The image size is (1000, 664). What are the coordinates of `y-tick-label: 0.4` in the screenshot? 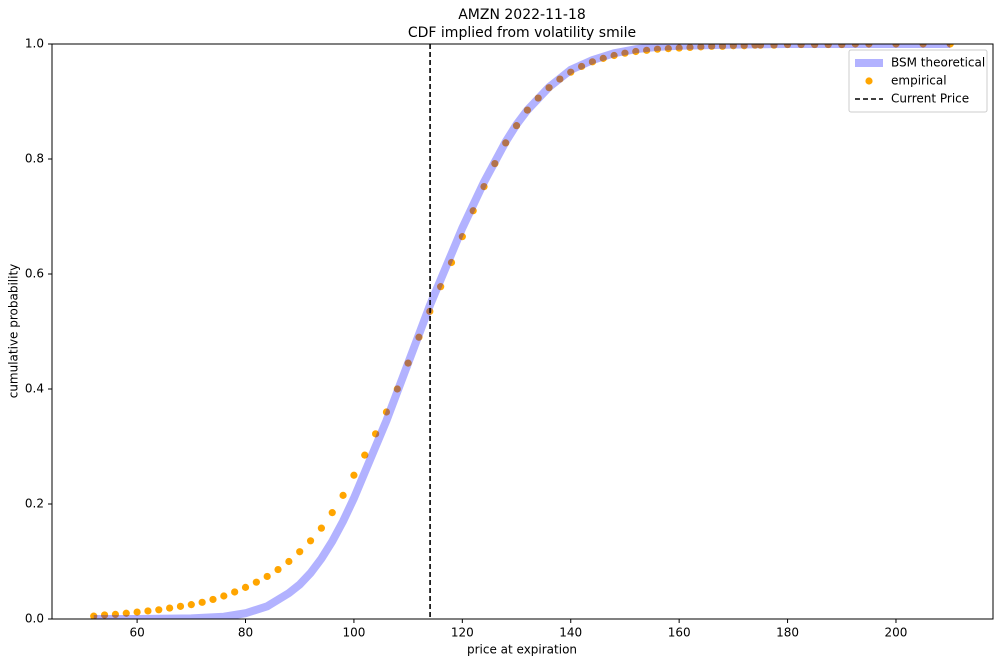 It's located at (34, 389).